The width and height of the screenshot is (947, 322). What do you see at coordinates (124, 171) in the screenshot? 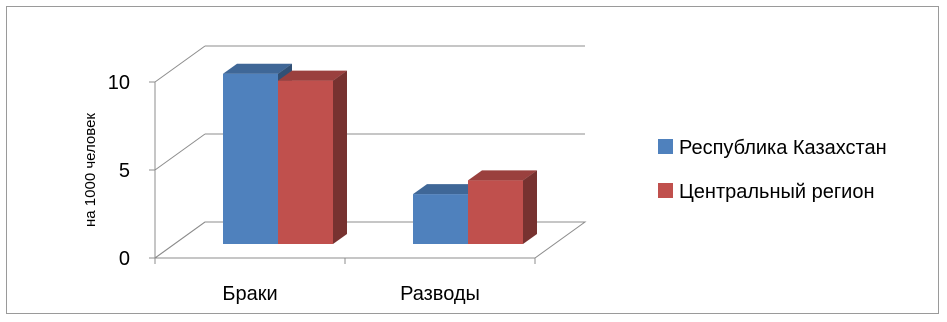
I see `y-tick-label: 5` at bounding box center [124, 171].